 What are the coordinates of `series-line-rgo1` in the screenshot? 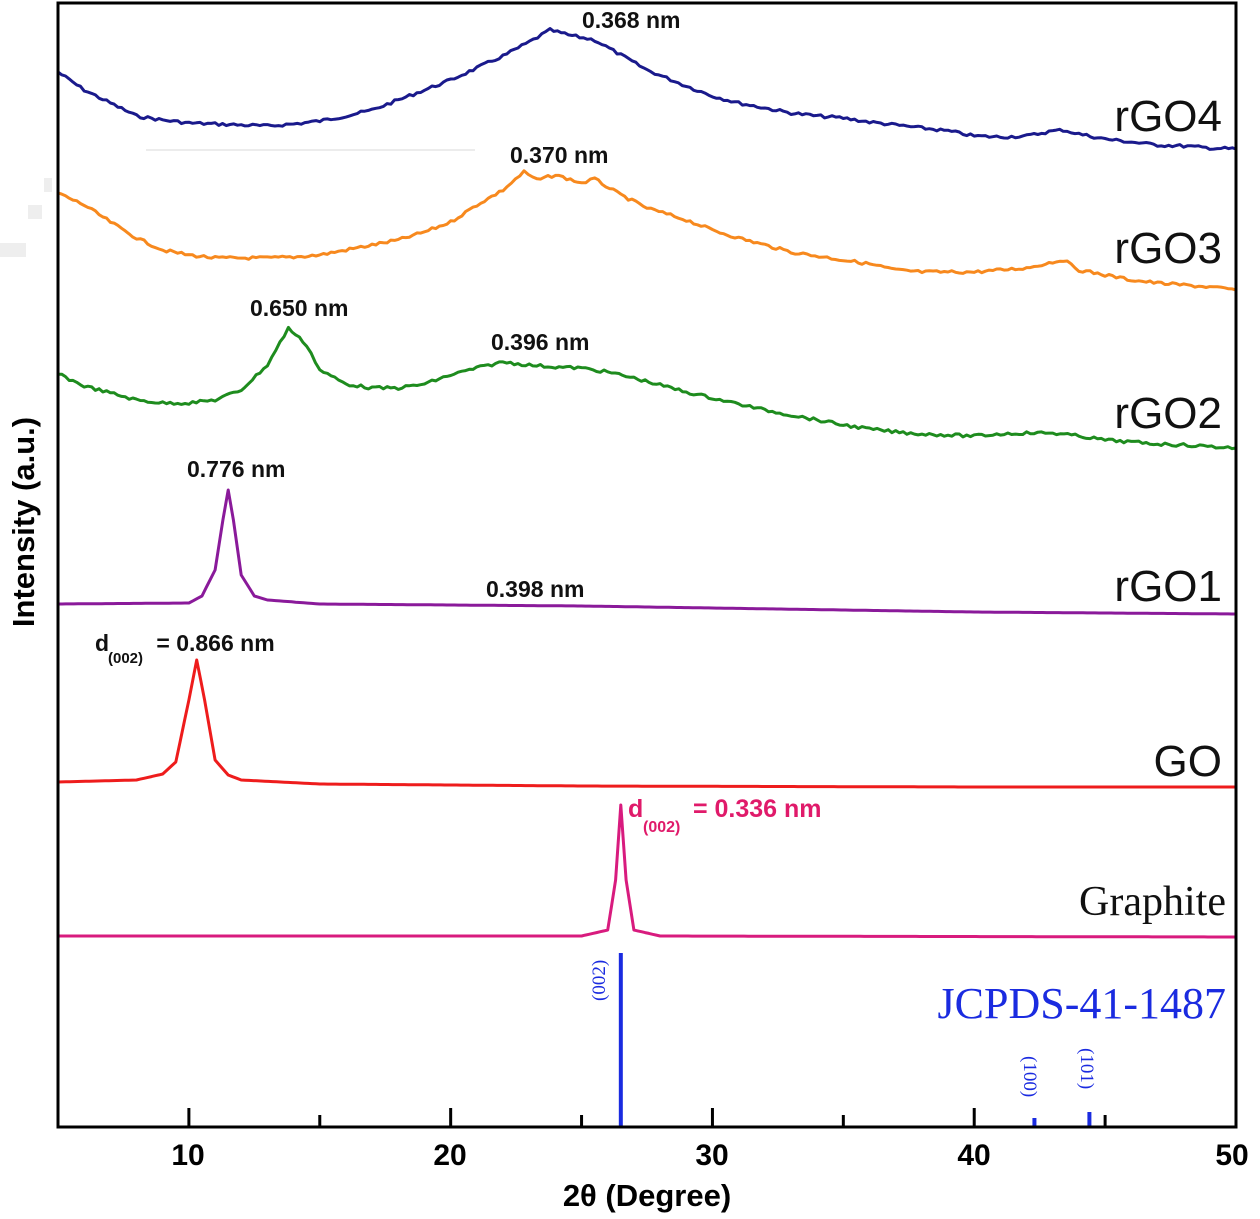 It's located at (647, 552).